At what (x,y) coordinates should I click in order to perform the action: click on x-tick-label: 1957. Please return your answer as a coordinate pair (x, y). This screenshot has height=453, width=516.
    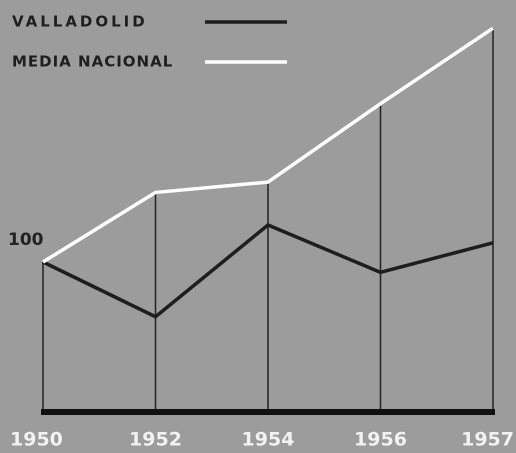
    Looking at the image, I should click on (487, 440).